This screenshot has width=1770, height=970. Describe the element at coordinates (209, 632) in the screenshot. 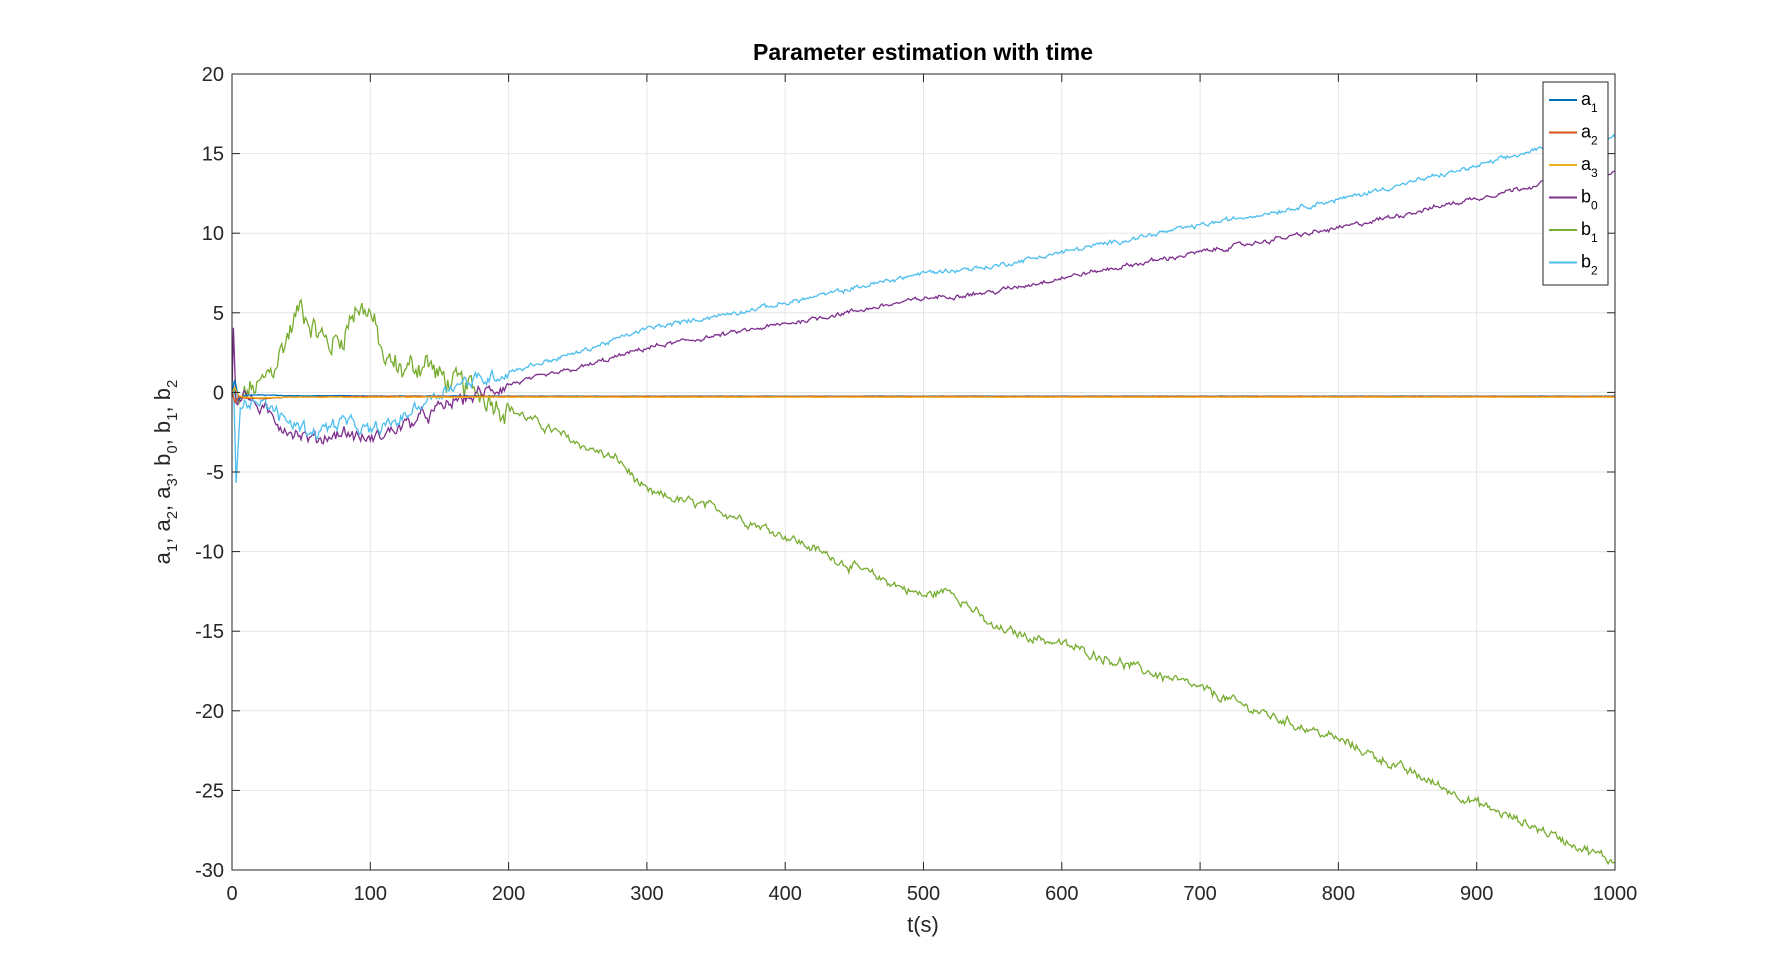

I see `y-tick-label: -15` at that location.